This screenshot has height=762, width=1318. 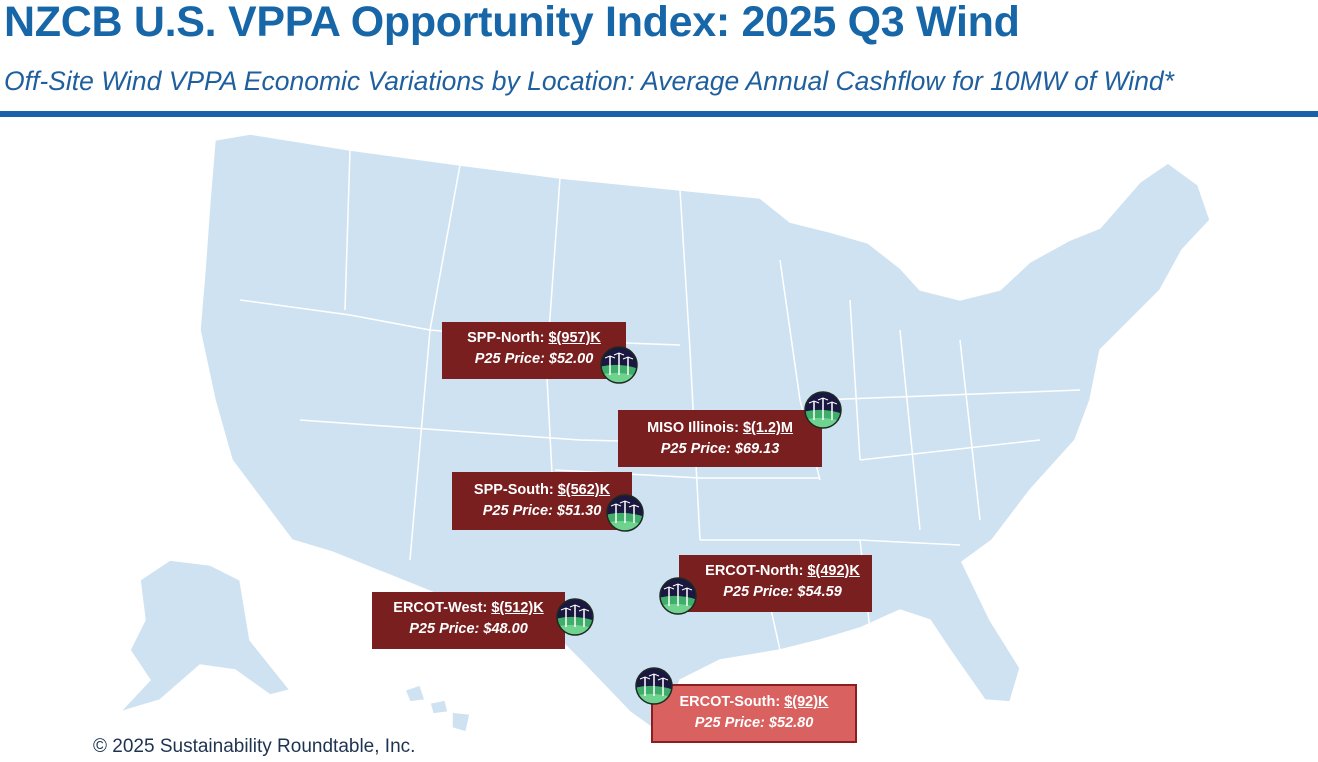 What do you see at coordinates (437, 708) in the screenshot?
I see `hawaii` at bounding box center [437, 708].